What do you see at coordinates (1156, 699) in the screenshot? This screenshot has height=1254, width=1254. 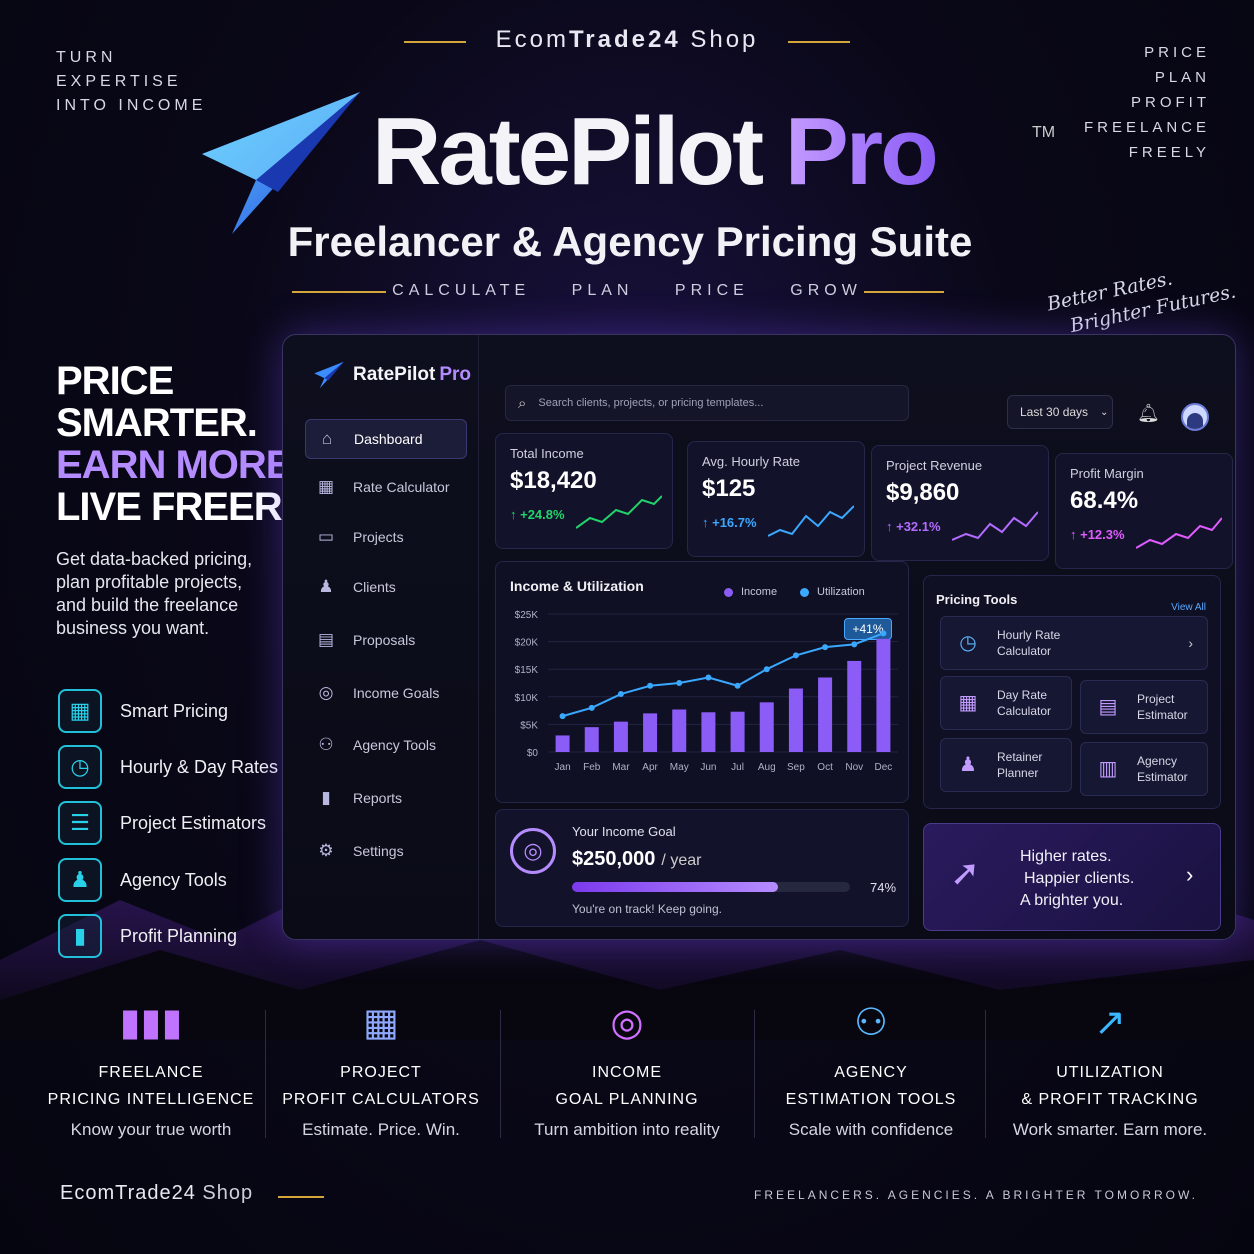 I see `tool-label: Project` at bounding box center [1156, 699].